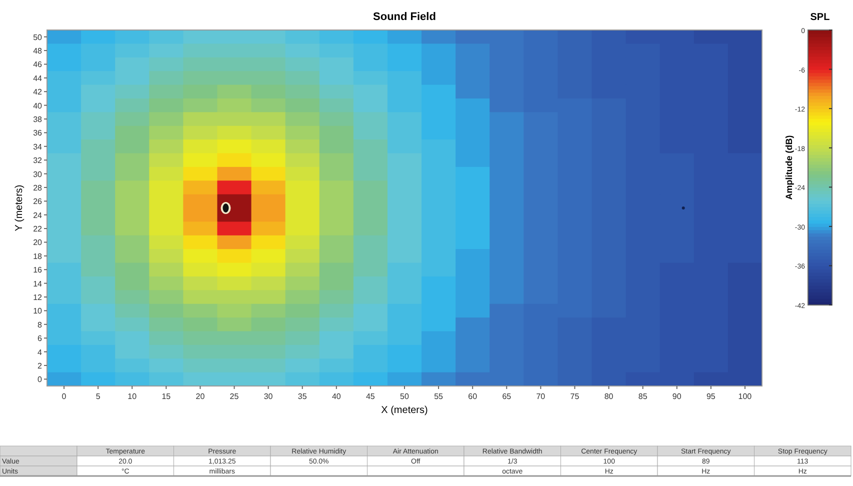 This screenshot has height=486, width=853. What do you see at coordinates (64, 396) in the screenshot?
I see `x-tick-label: 0` at bounding box center [64, 396].